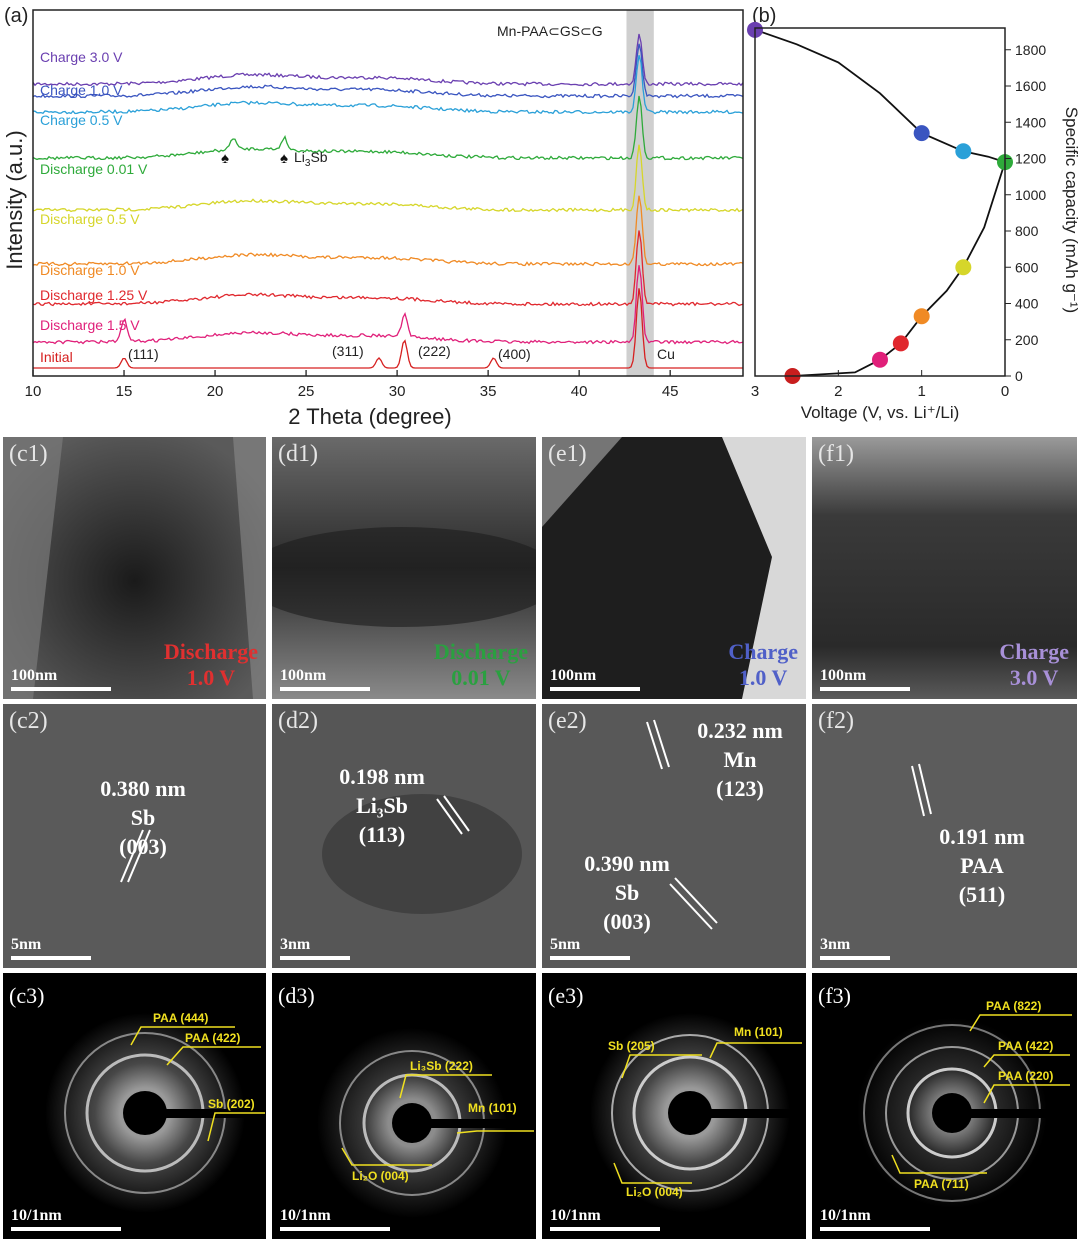  What do you see at coordinates (514, 354) in the screenshot?
I see `peak-label-400: (400)` at bounding box center [514, 354].